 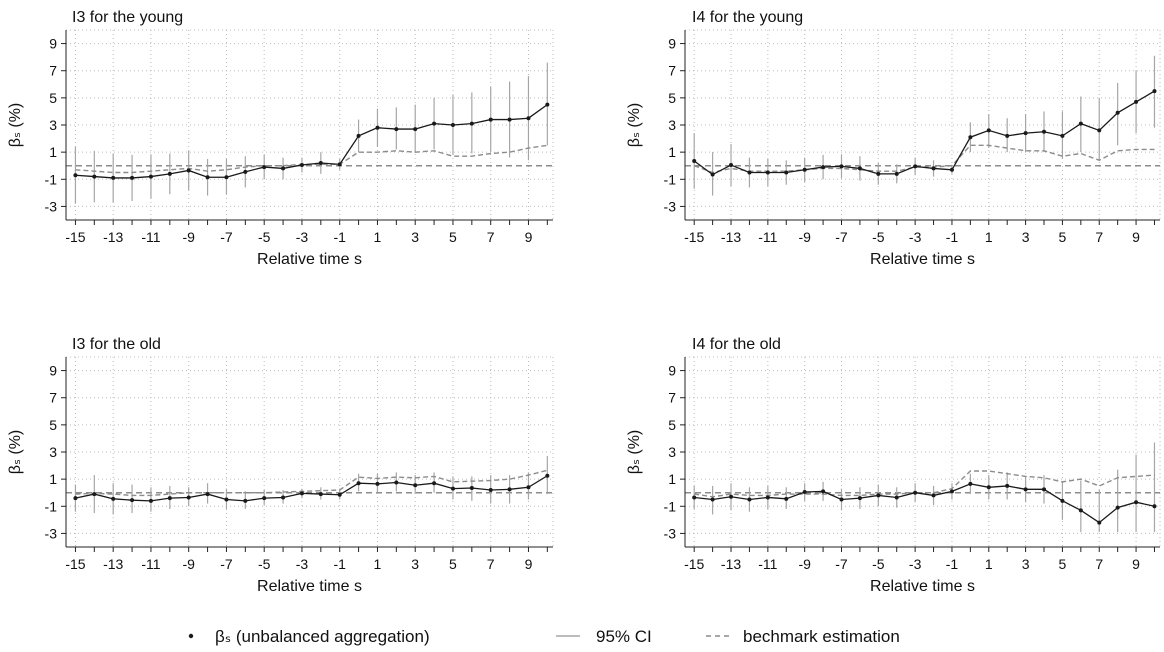 What do you see at coordinates (767, 564) in the screenshot?
I see `x-tick-label: -11` at bounding box center [767, 564].